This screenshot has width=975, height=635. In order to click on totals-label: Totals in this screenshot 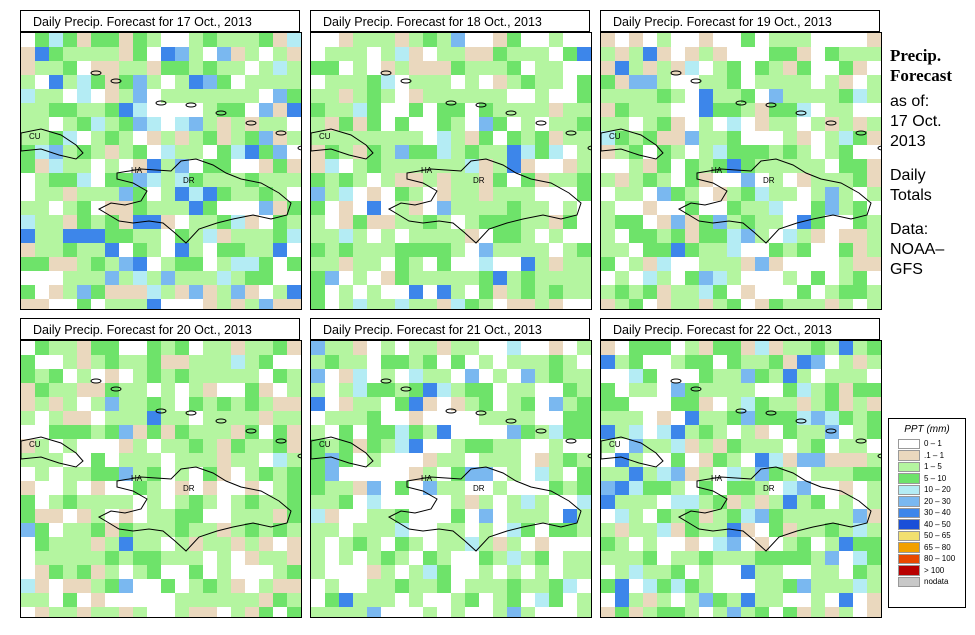, I will do `click(911, 195)`.